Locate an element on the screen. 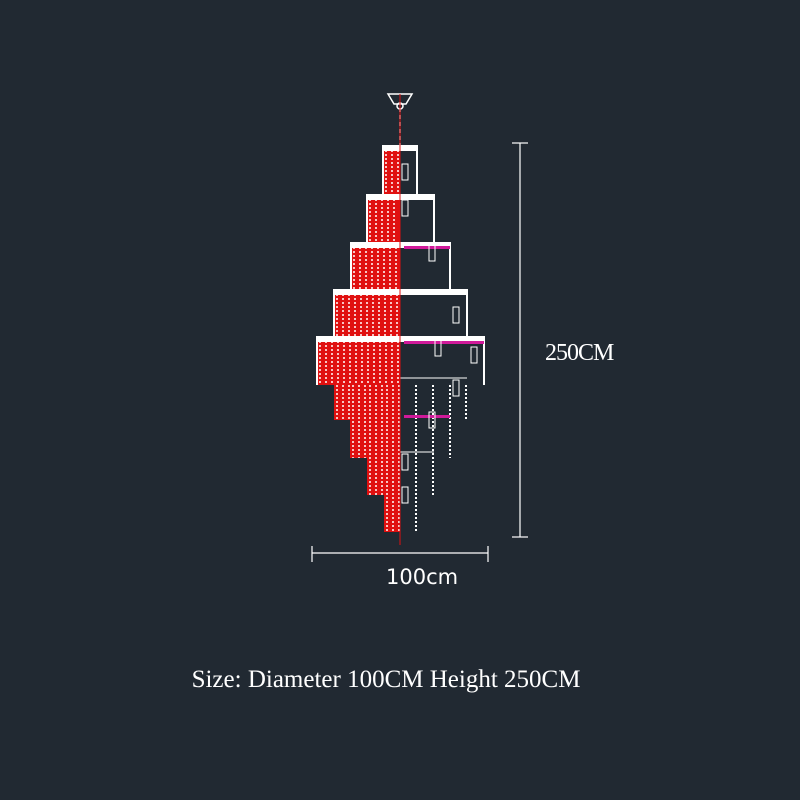  height-dimension-line is located at coordinates (520, 340).